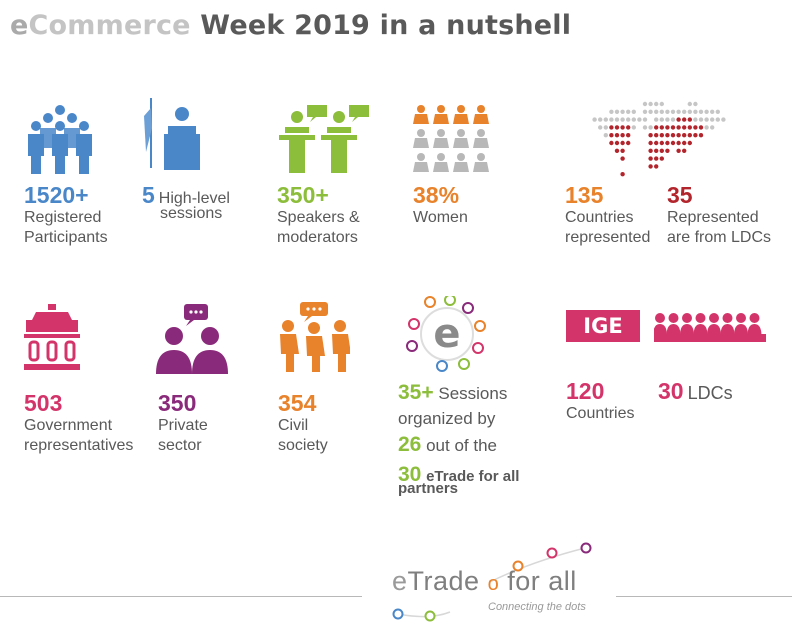 The width and height of the screenshot is (792, 640). I want to click on private-label-2: sector, so click(180, 445).